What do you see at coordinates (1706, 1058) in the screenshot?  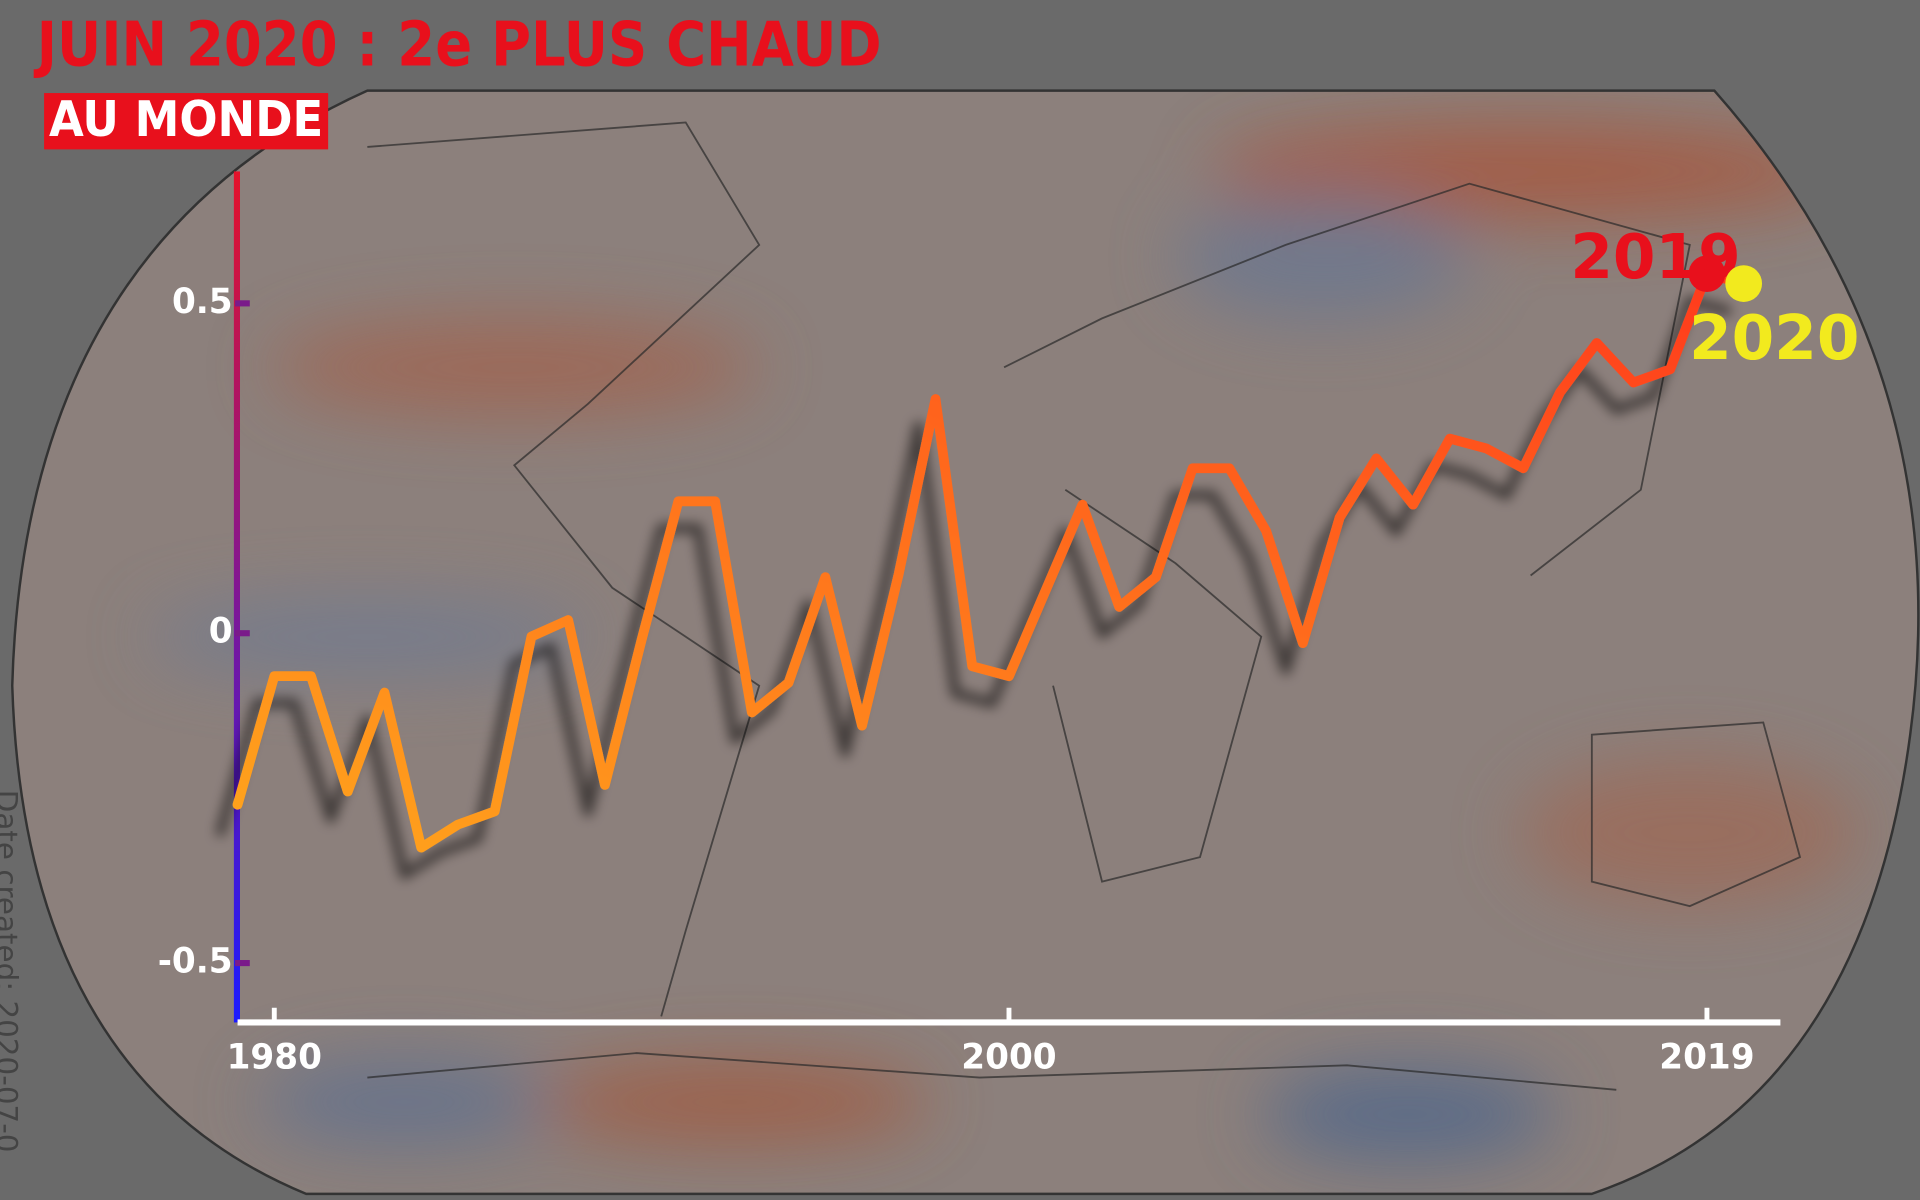 I see `x-tick-label: 2019` at bounding box center [1706, 1058].